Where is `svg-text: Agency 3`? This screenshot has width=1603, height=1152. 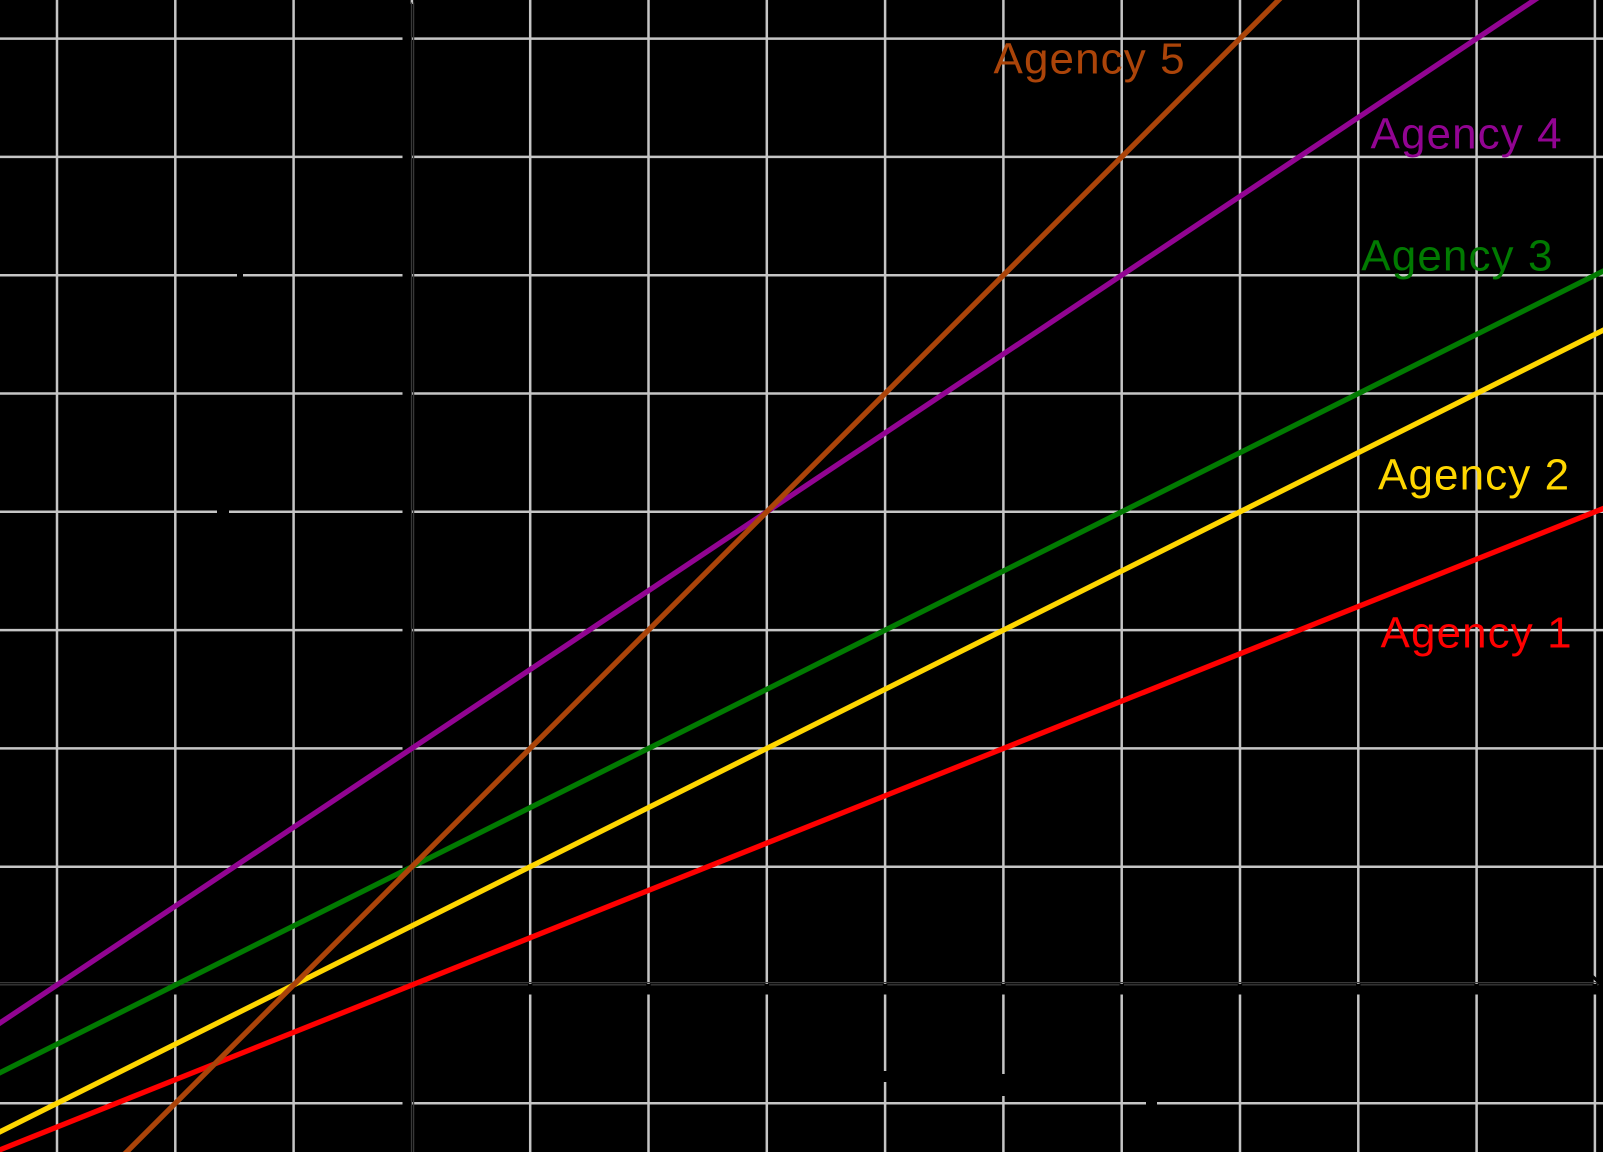
svg-text: Agency 3 is located at coordinates (1457, 255).